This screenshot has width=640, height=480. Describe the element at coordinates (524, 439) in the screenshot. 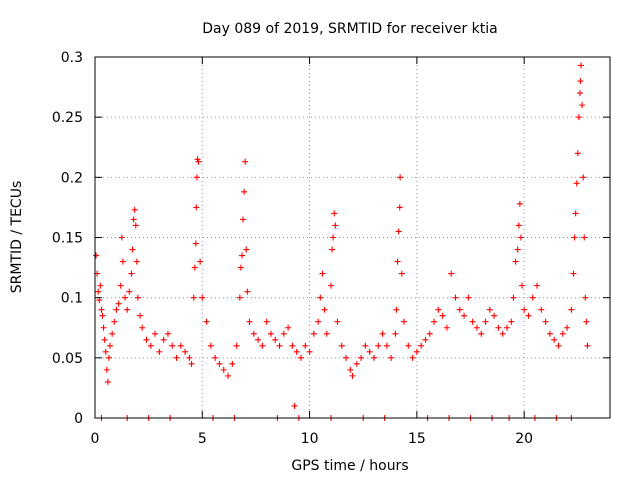

I see `x-tick-label: 20` at that location.